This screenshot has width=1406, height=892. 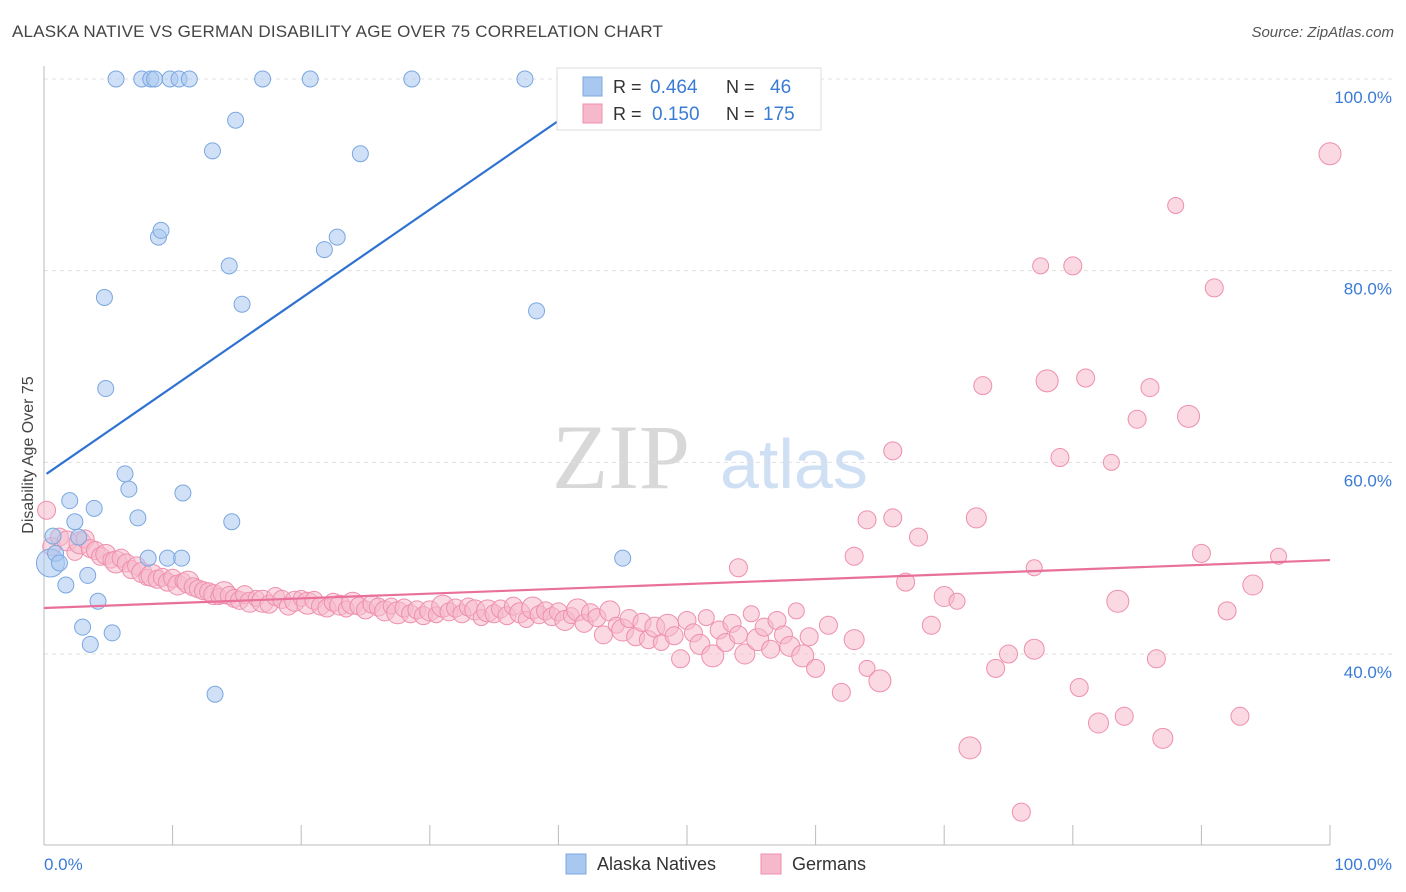 What do you see at coordinates (687, 584) in the screenshot?
I see `german-trend-line` at bounding box center [687, 584].